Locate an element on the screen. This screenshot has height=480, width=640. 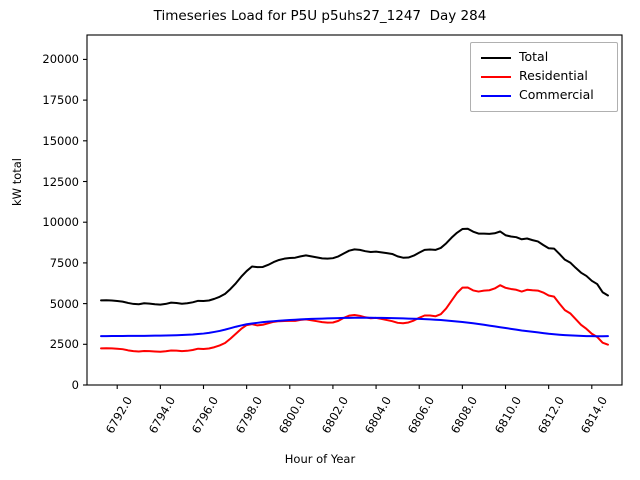
y-tick-label: 12500 is located at coordinates (60, 181).